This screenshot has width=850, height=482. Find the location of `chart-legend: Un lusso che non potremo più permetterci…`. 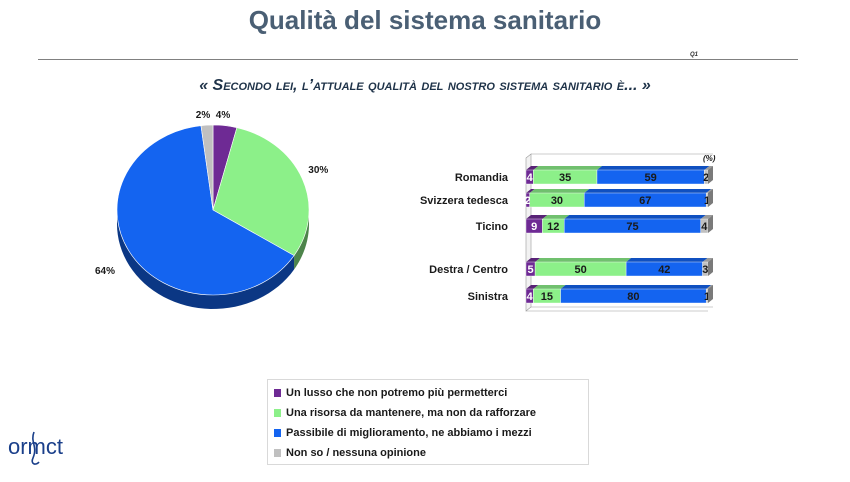

chart-legend: Un lusso che non potremo più permetterci… is located at coordinates (428, 422).